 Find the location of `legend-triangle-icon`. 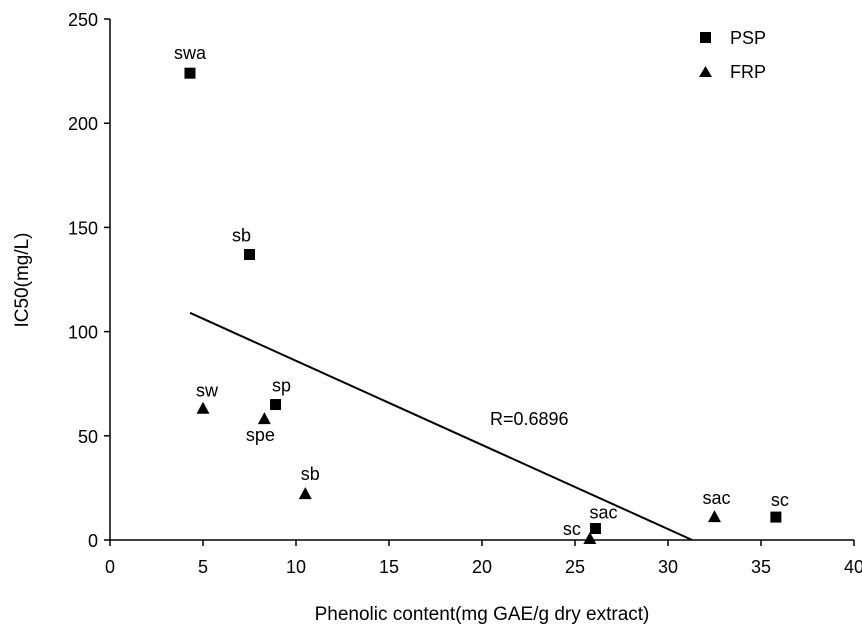

legend-triangle-icon is located at coordinates (705, 71).